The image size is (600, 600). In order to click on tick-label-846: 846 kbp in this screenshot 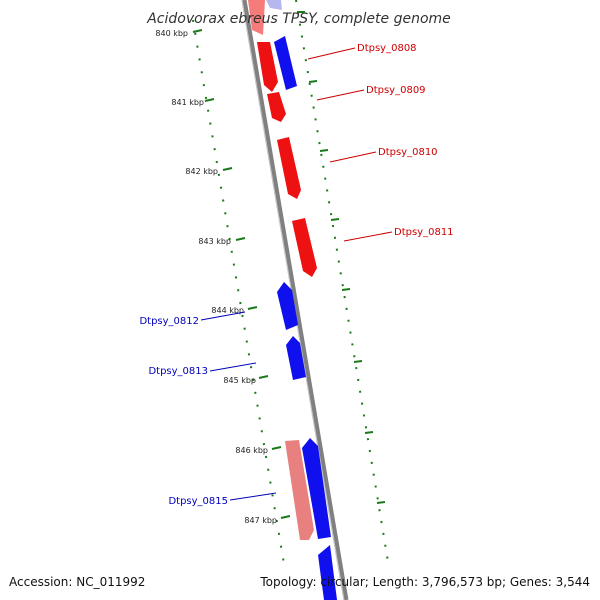, I will do `click(251, 450)`.